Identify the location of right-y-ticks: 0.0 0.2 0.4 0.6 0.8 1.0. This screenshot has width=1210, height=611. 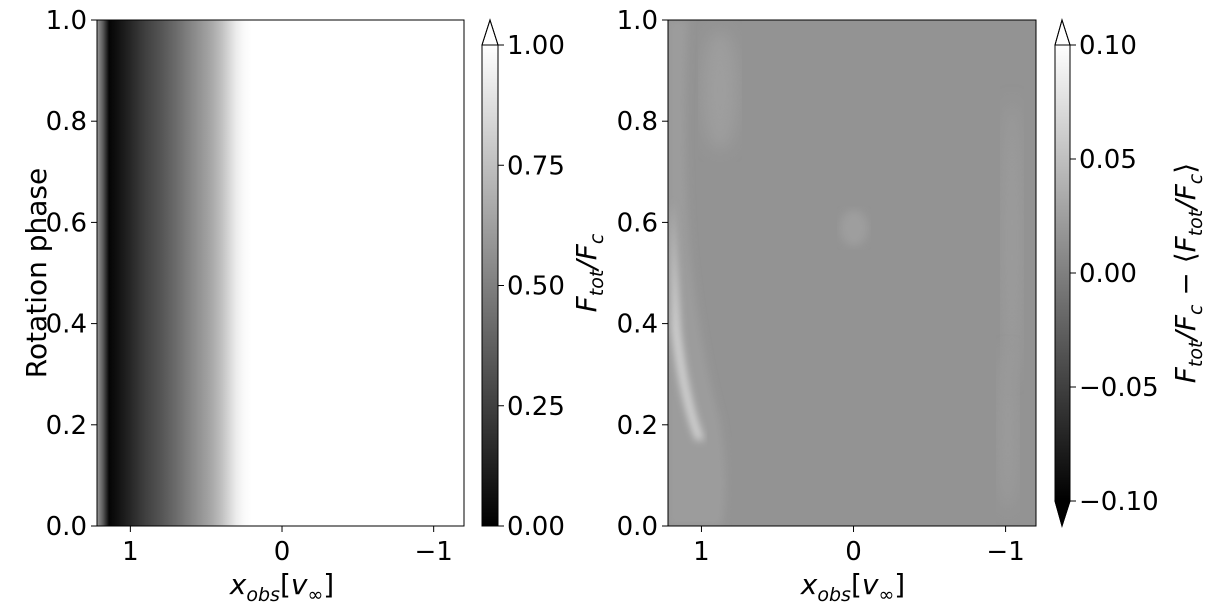
(642, 274).